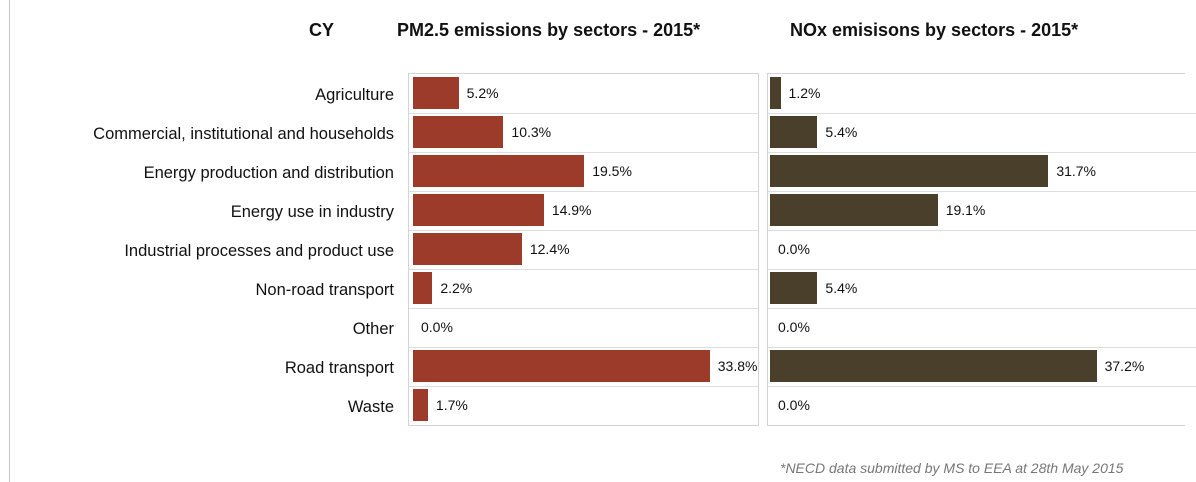 The image size is (1196, 482). What do you see at coordinates (9, 241) in the screenshot?
I see `left-border-line` at bounding box center [9, 241].